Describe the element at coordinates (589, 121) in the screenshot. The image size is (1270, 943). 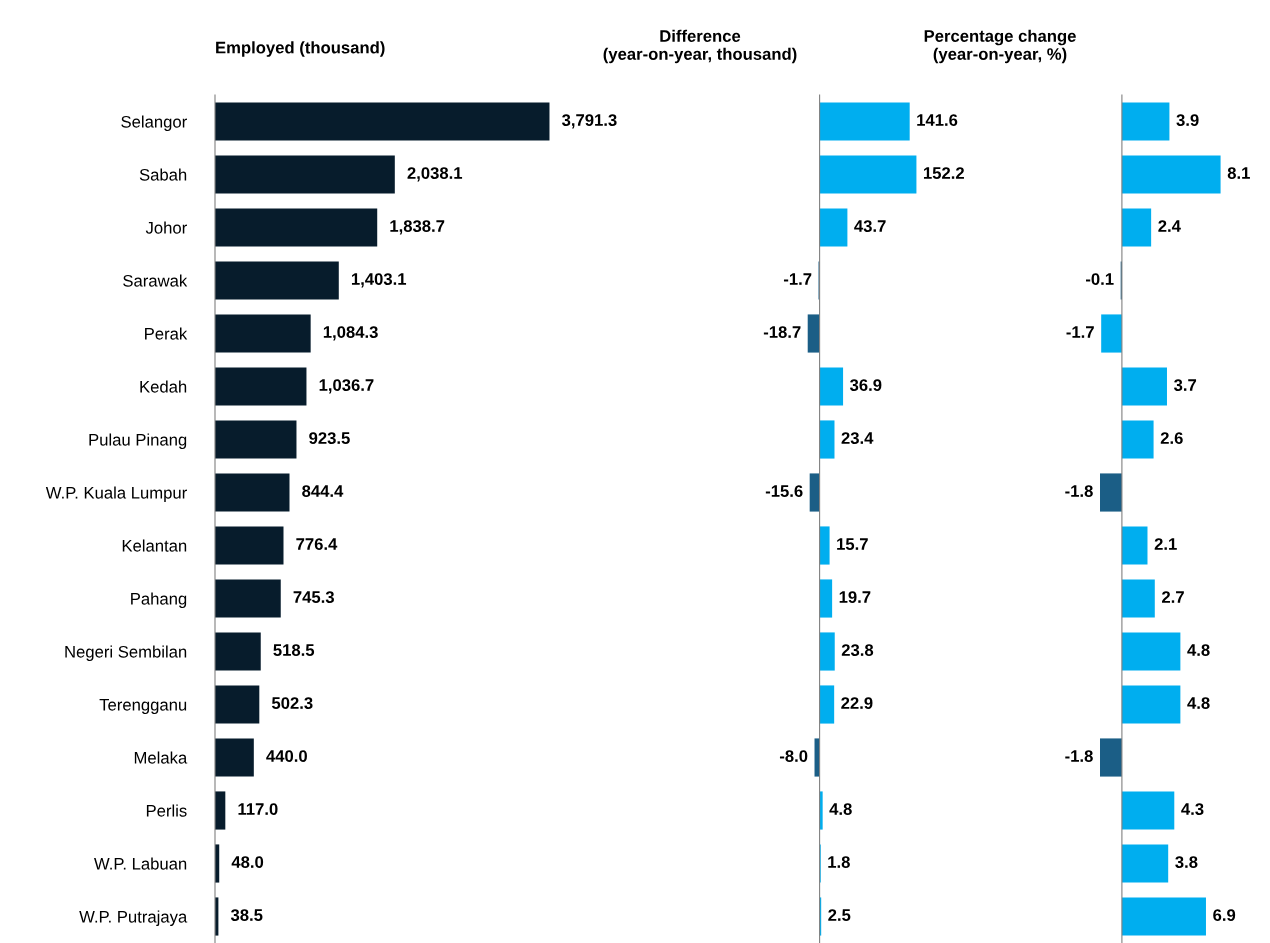
I see `data-label: 3,791.3` at that location.